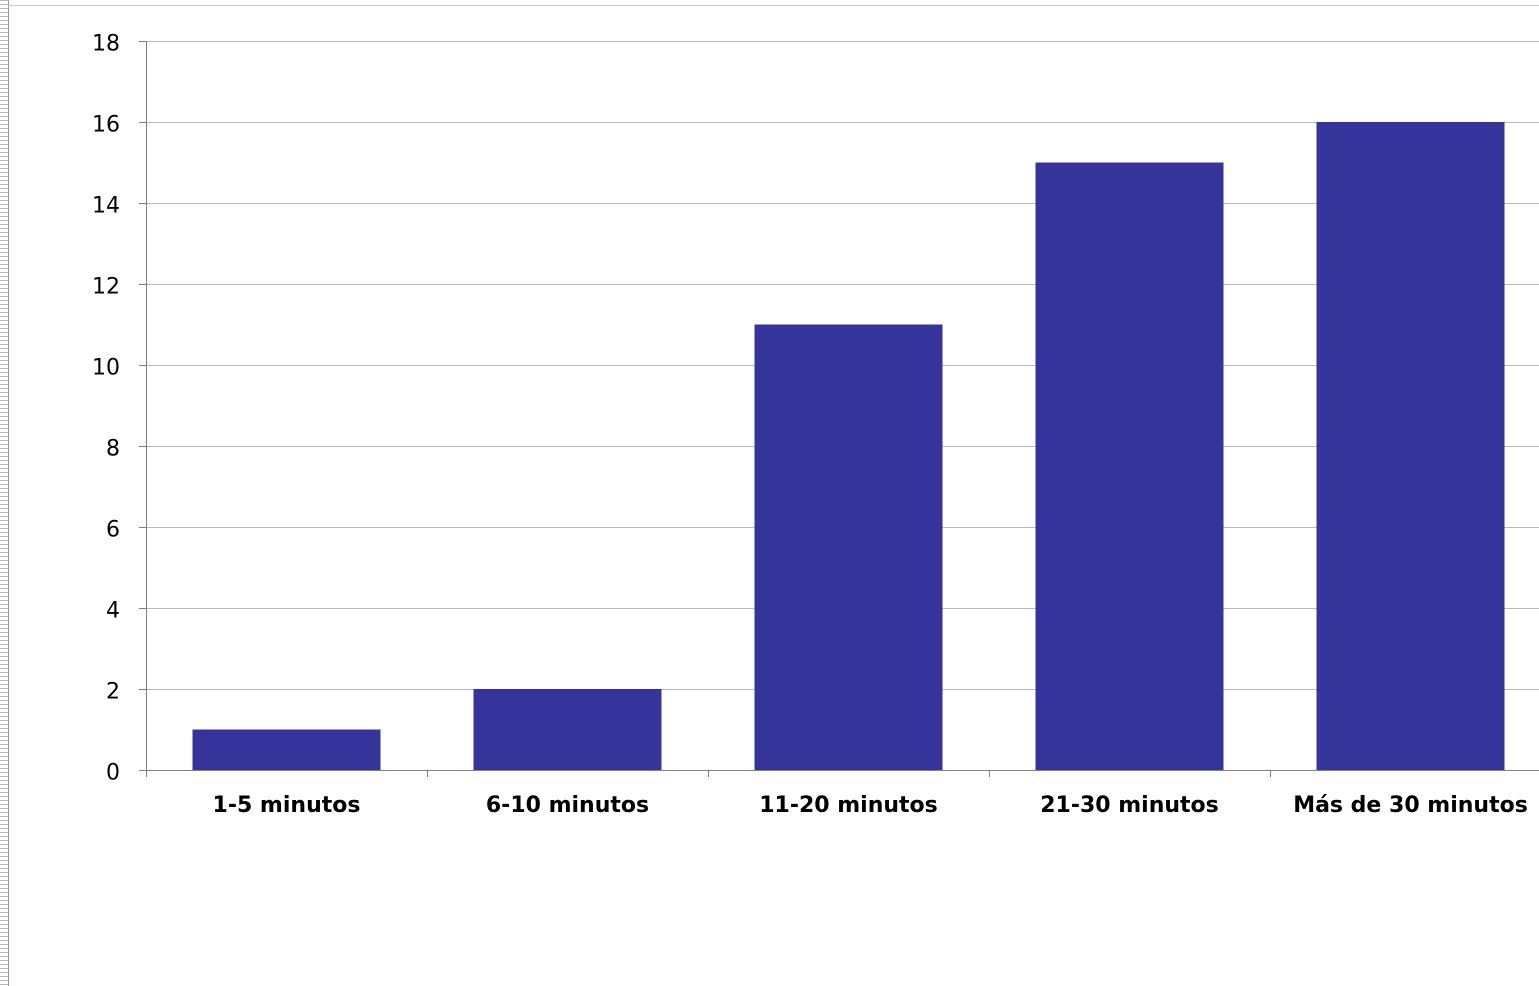  What do you see at coordinates (106, 44) in the screenshot?
I see `y-tick-label: 18` at bounding box center [106, 44].